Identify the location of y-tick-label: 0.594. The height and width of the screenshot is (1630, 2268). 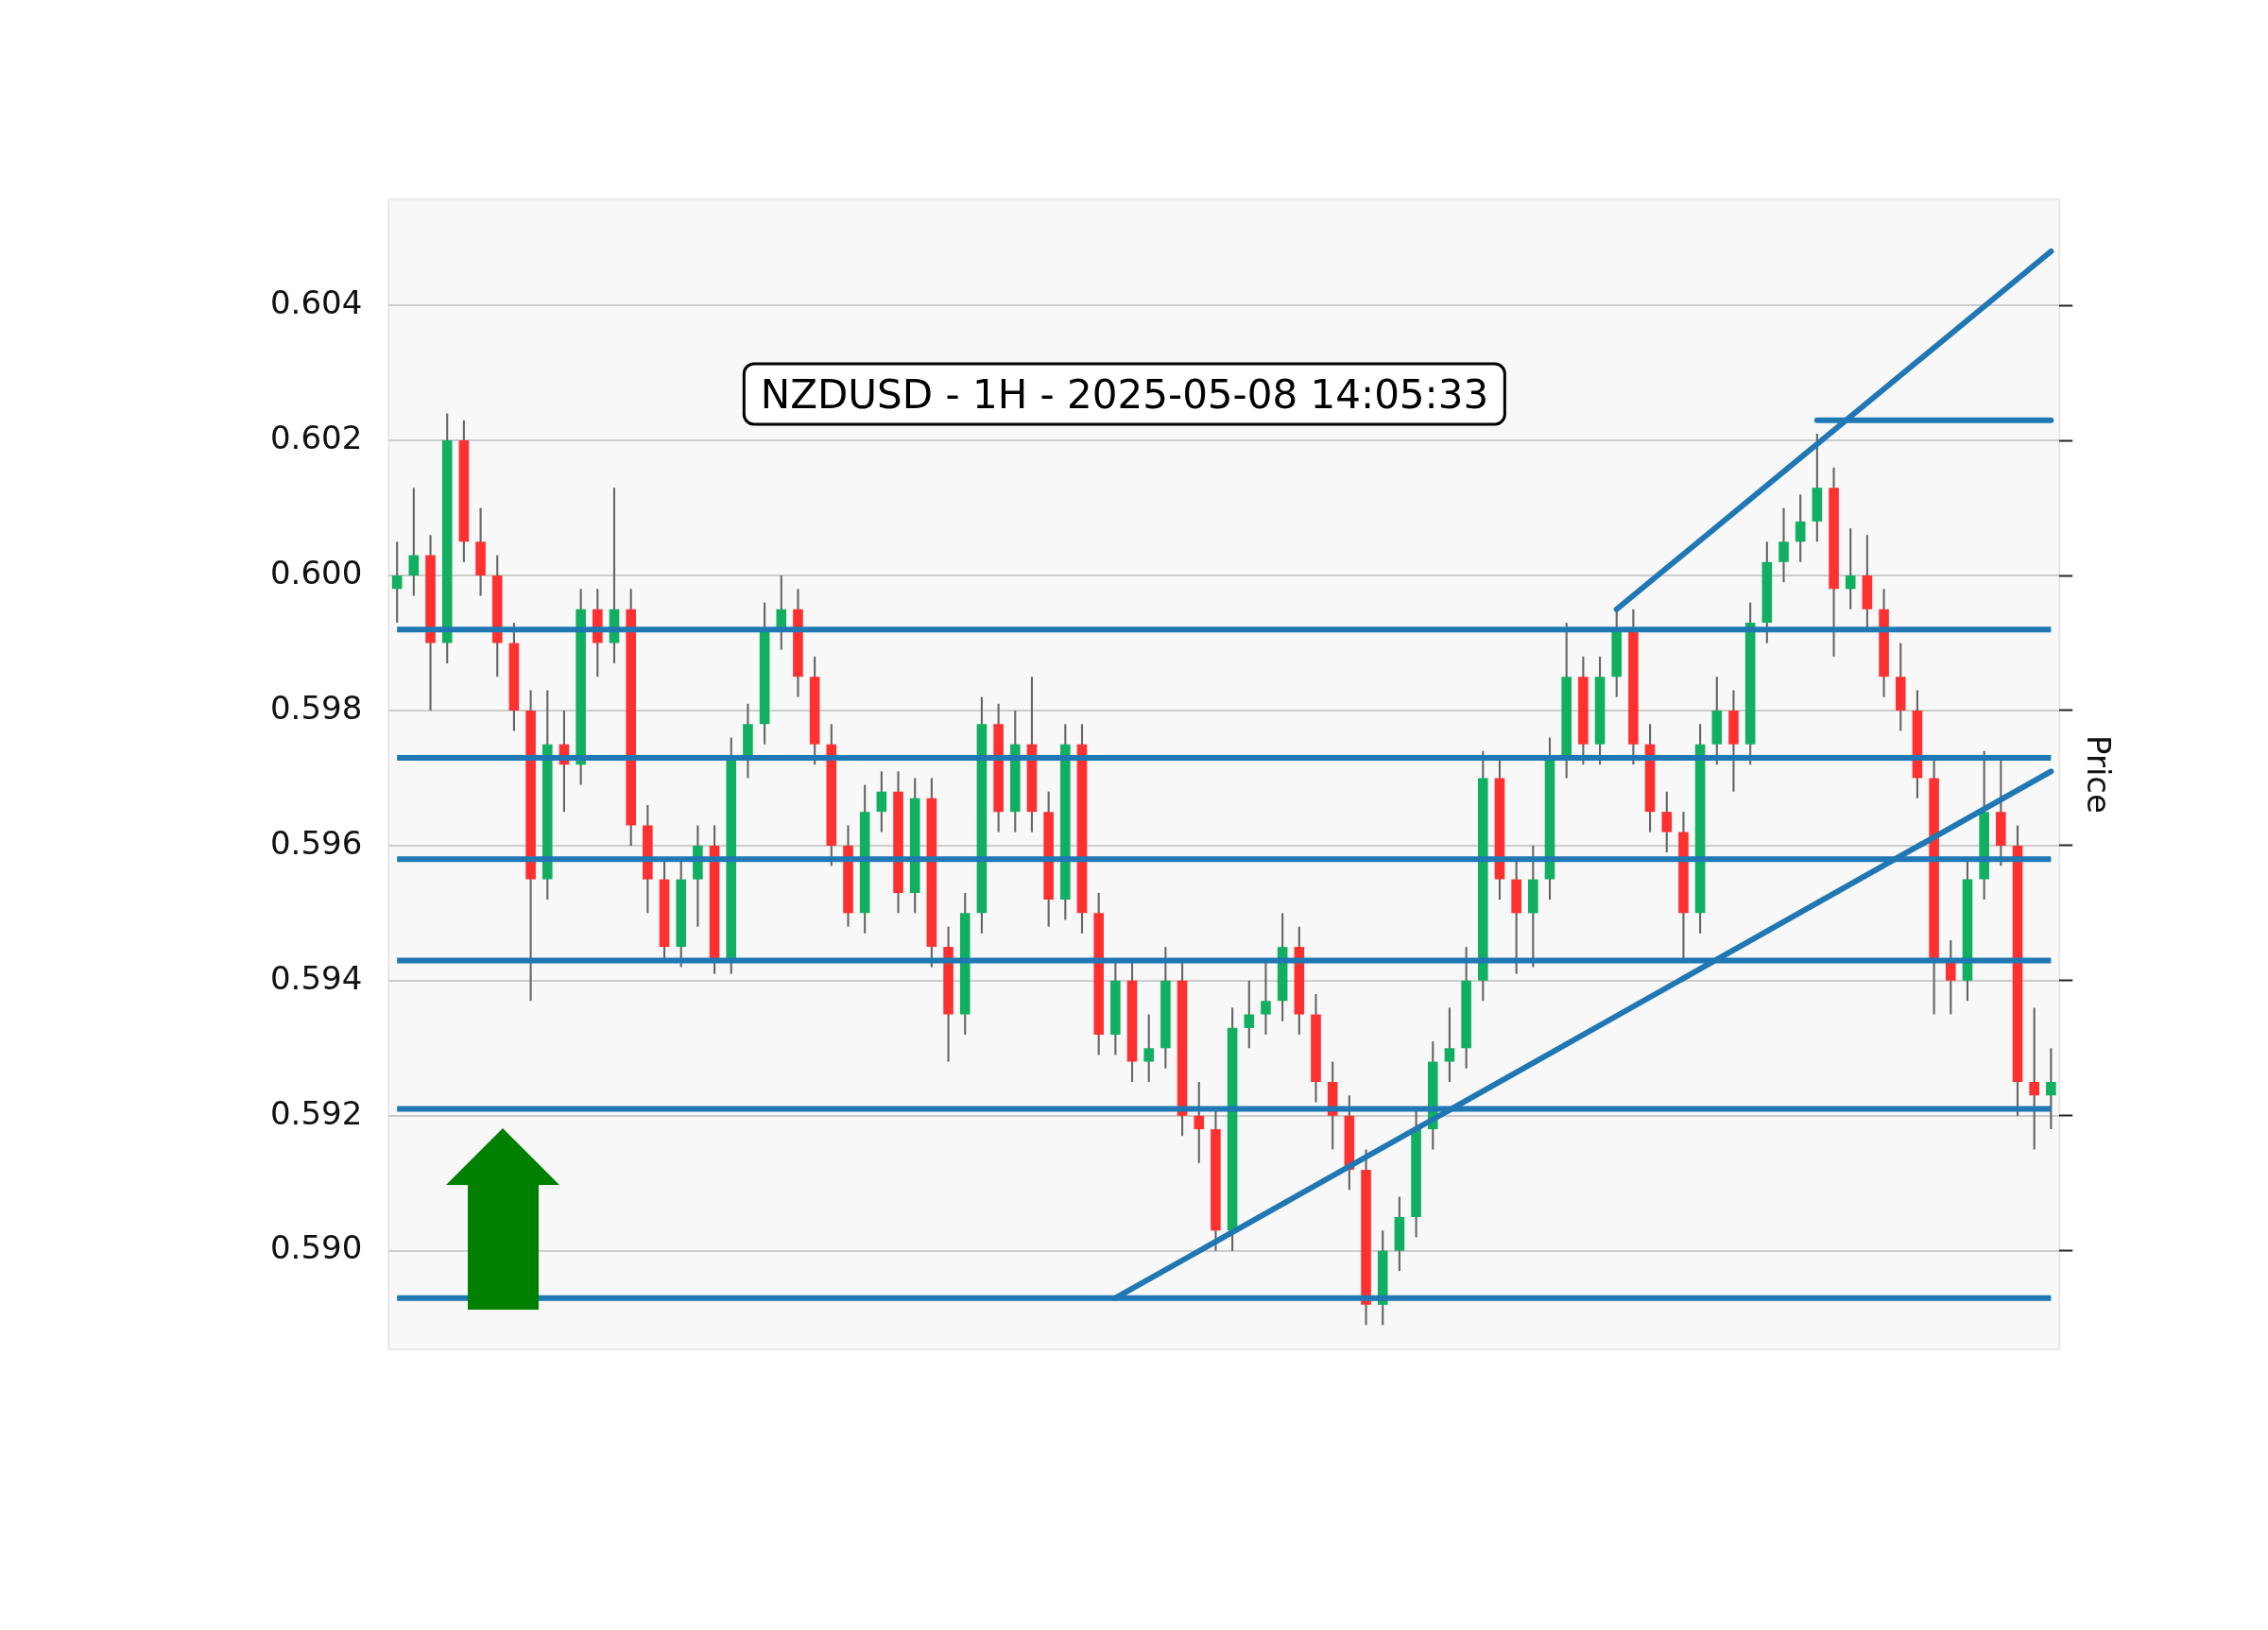
(316, 977).